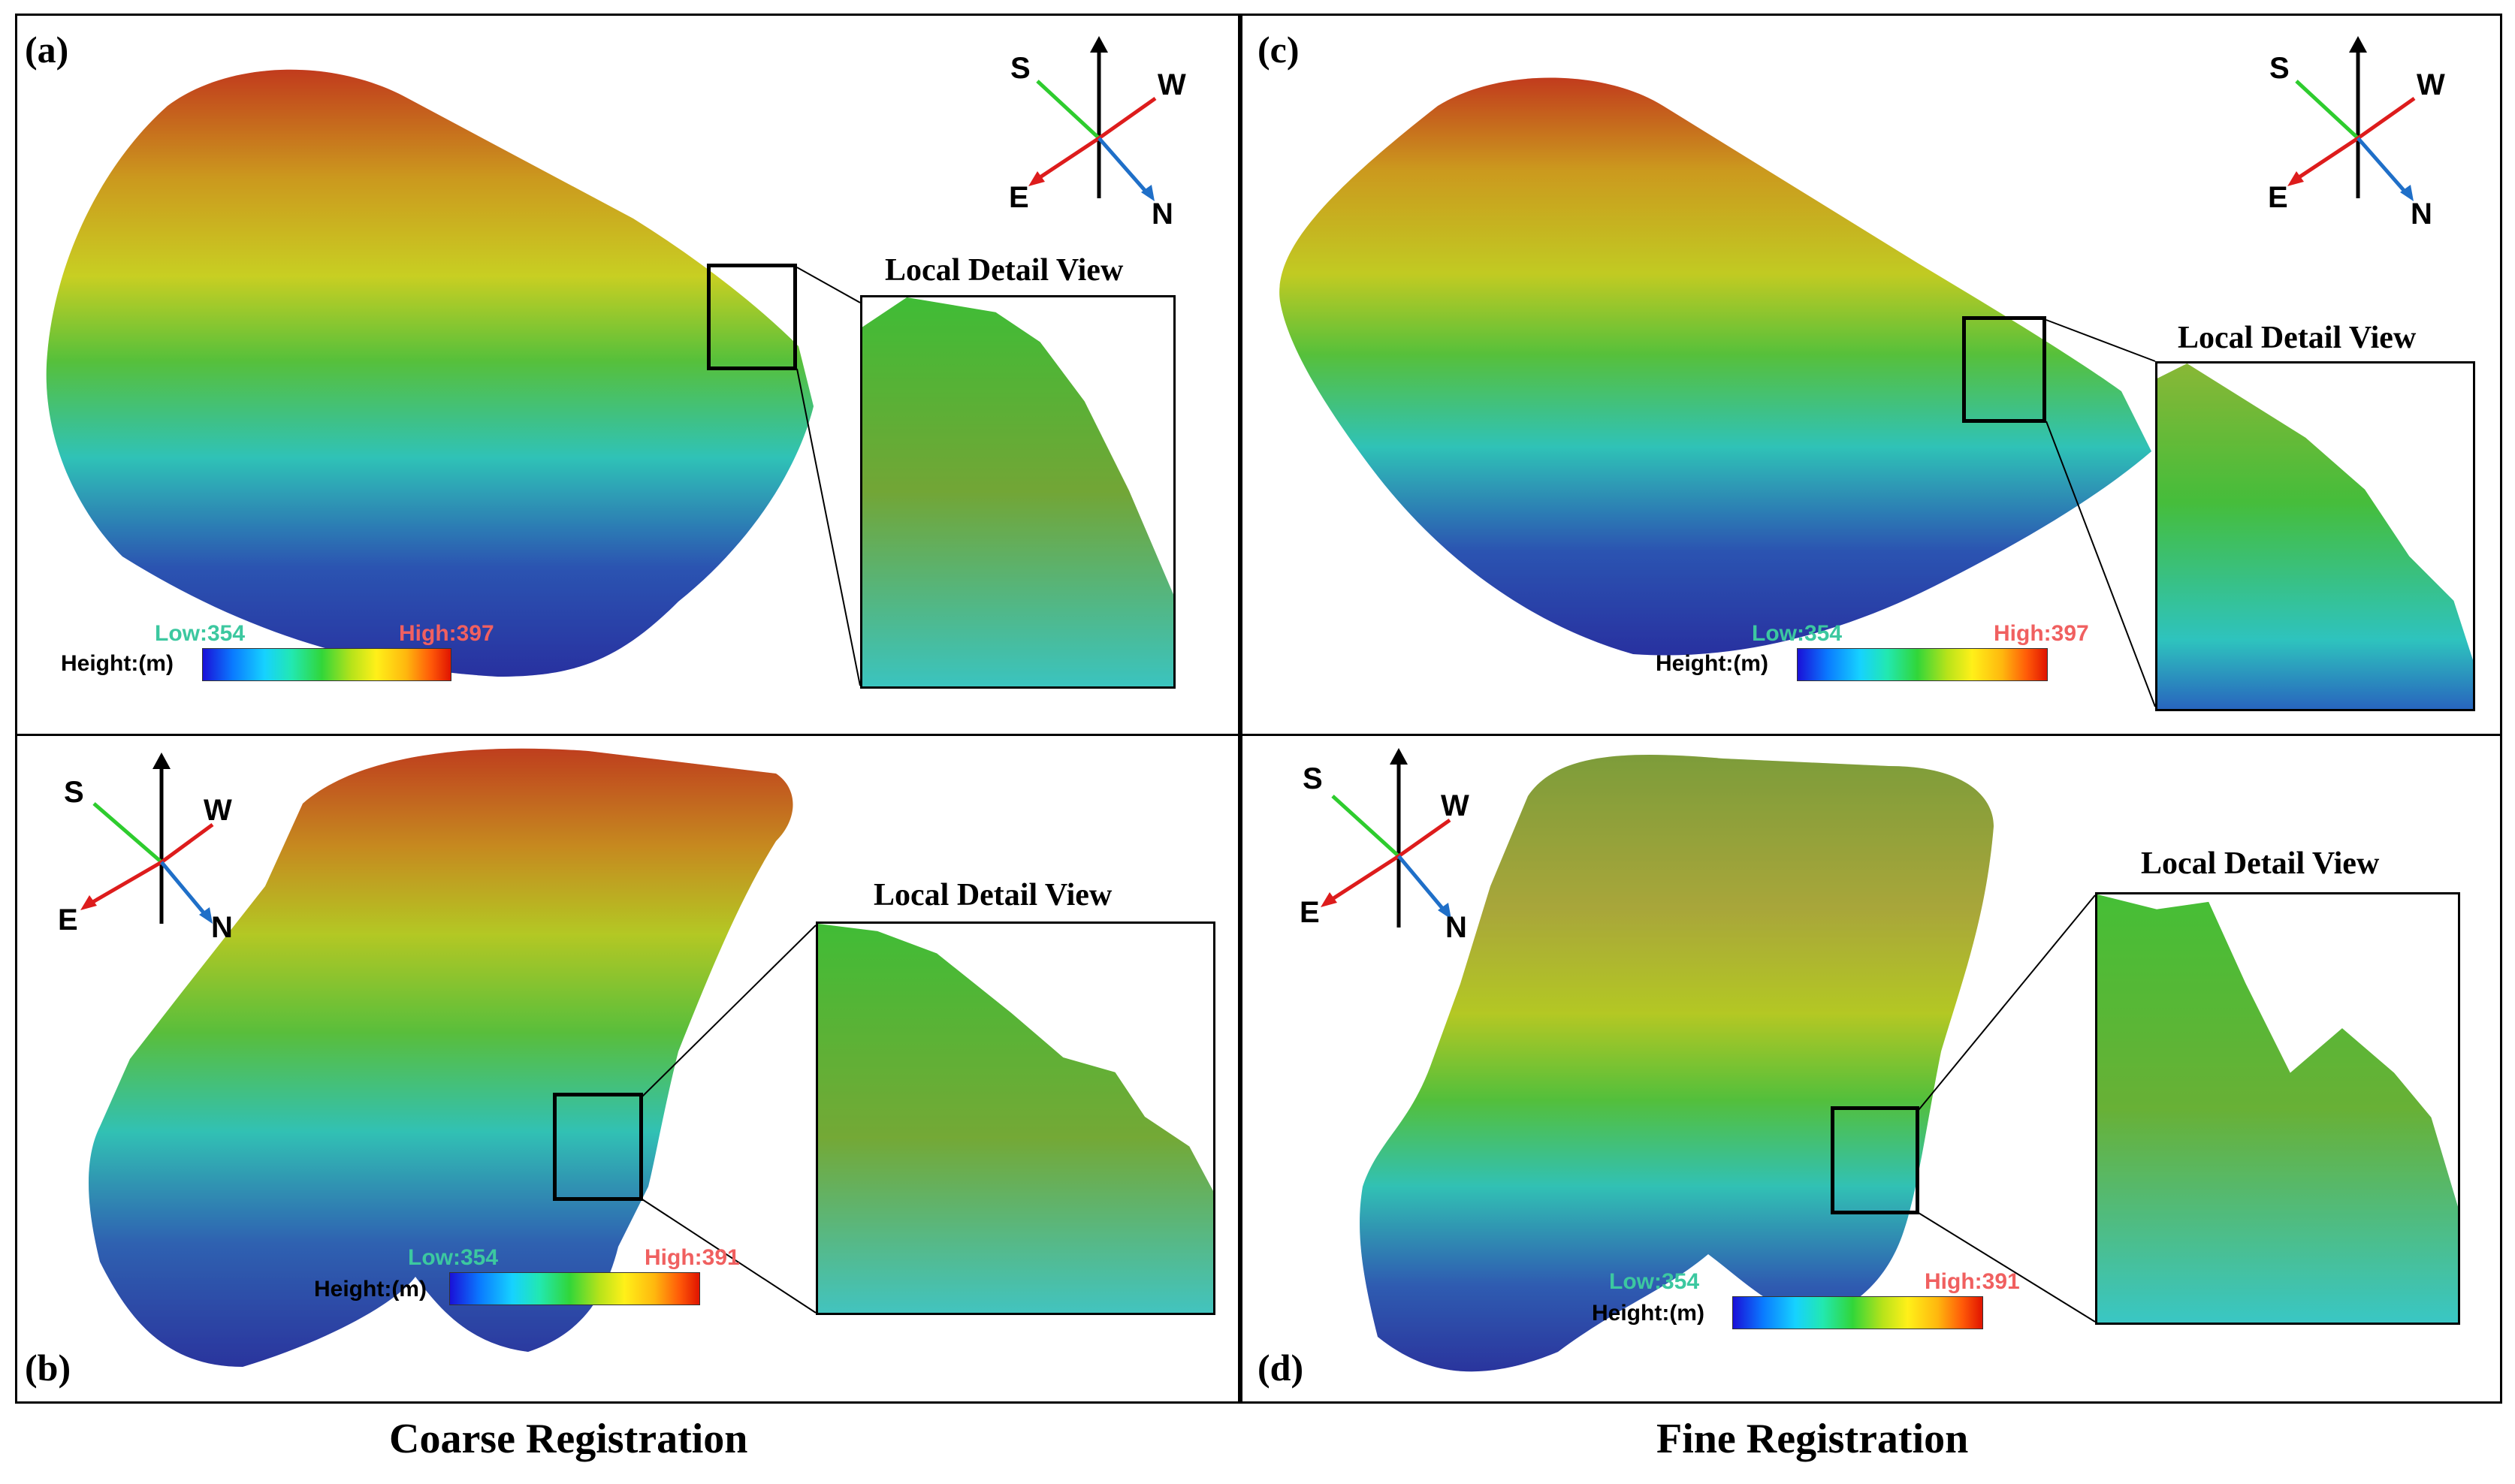  I want to click on detail-view-d, so click(2278, 1108).